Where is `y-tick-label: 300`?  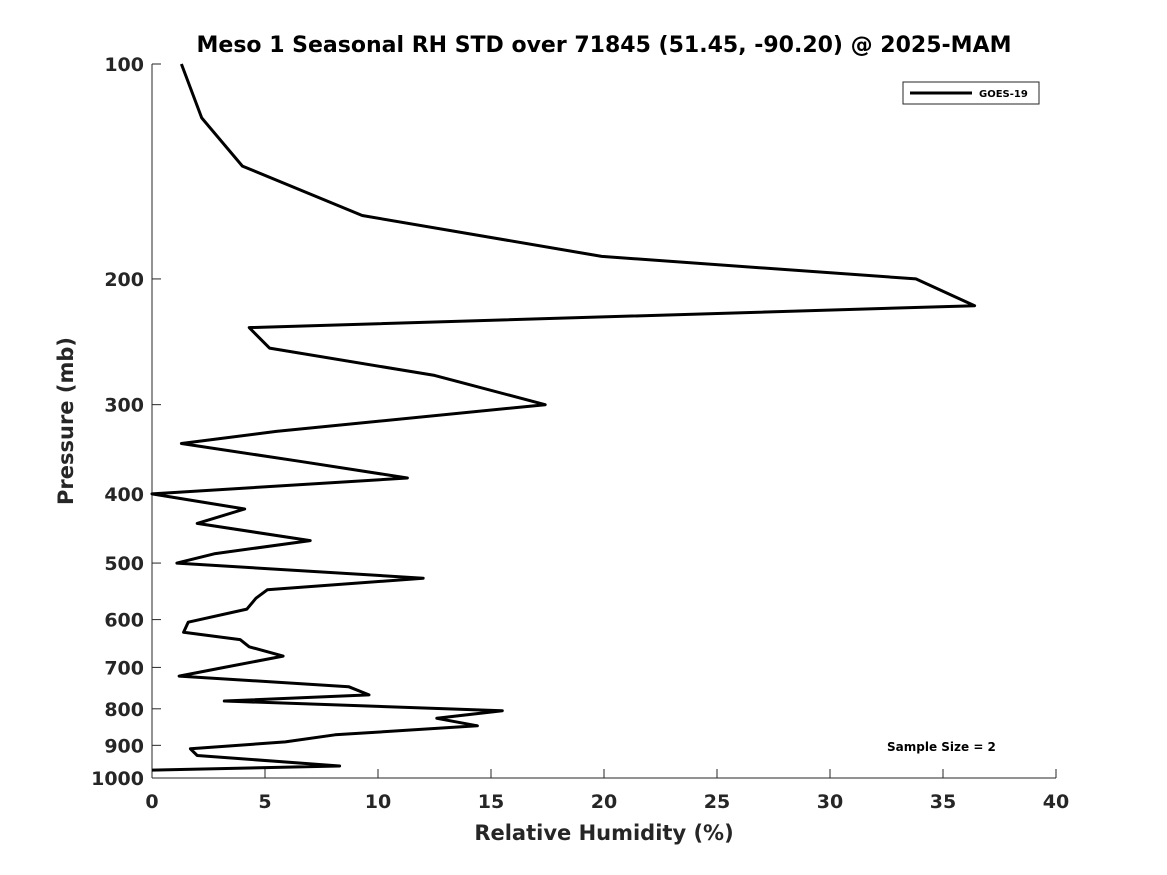
y-tick-label: 300 is located at coordinates (124, 406).